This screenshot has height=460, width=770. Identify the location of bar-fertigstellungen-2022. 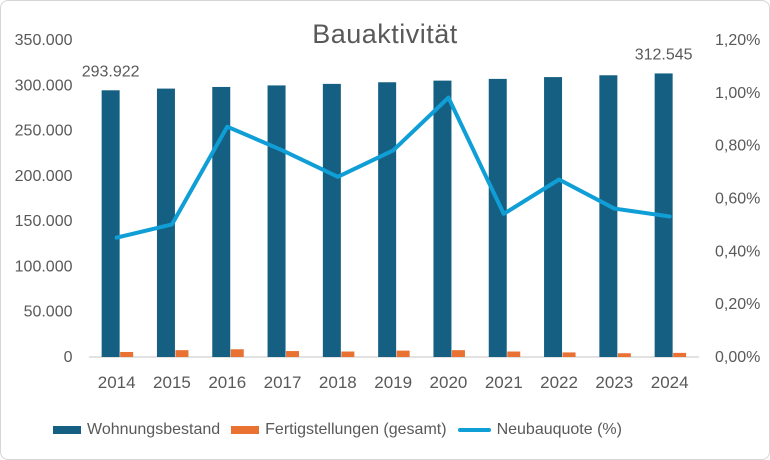
(569, 354).